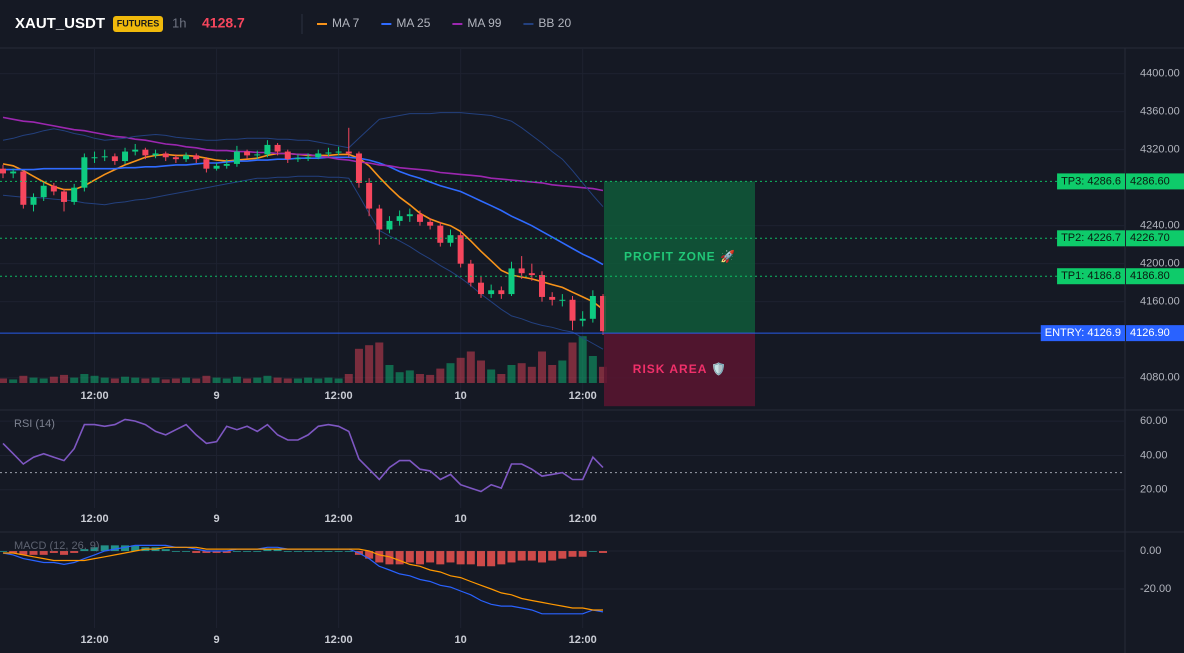  I want to click on level-tag: TP1: 4186.8, so click(1091, 276).